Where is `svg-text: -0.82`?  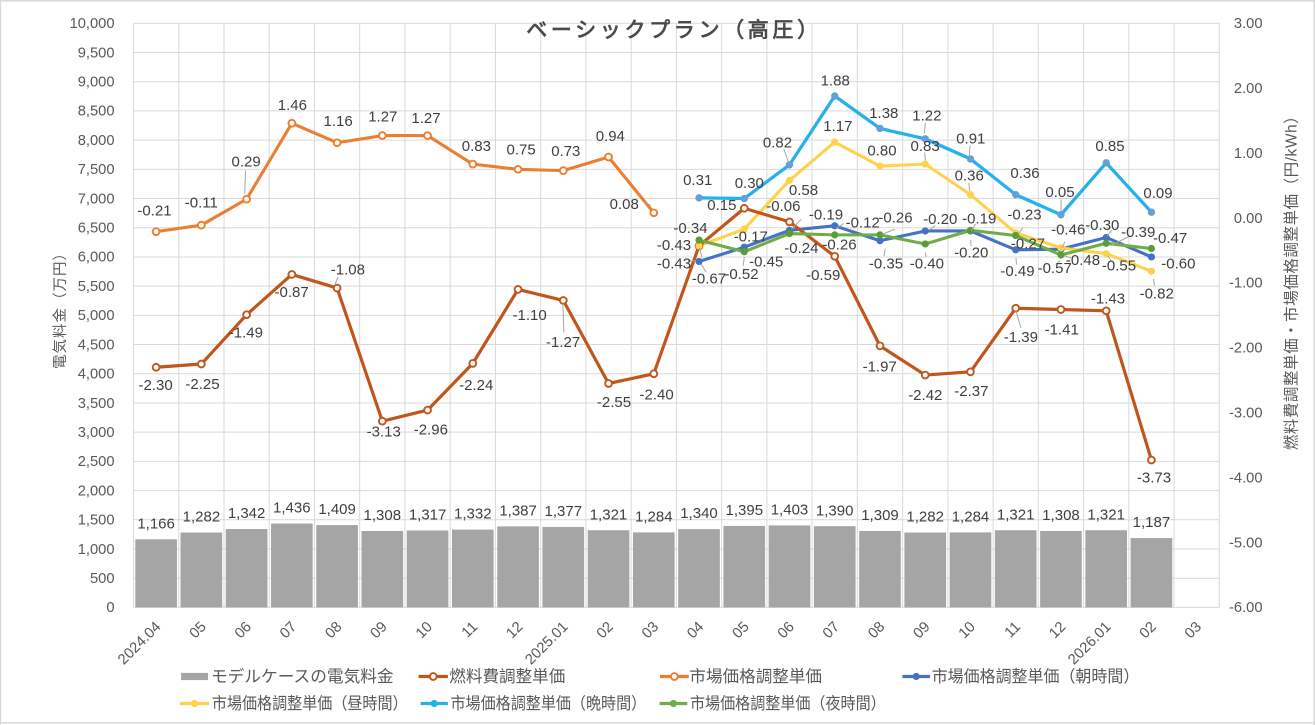 svg-text: -0.82 is located at coordinates (1157, 293).